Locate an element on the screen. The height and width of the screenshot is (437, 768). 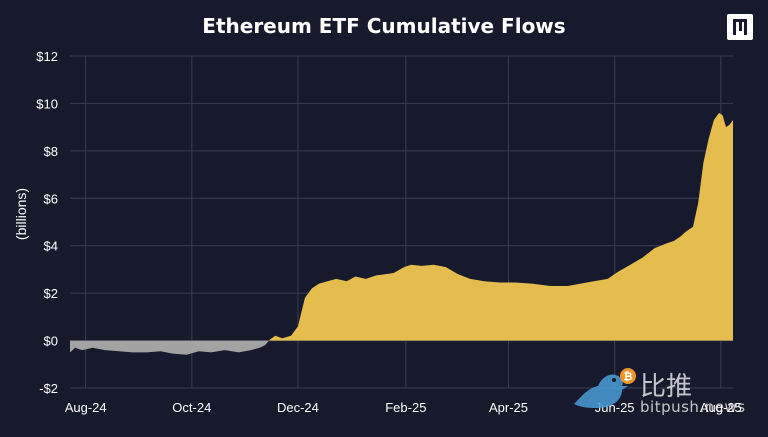
watermark-en: bitpush.news is located at coordinates (693, 407).